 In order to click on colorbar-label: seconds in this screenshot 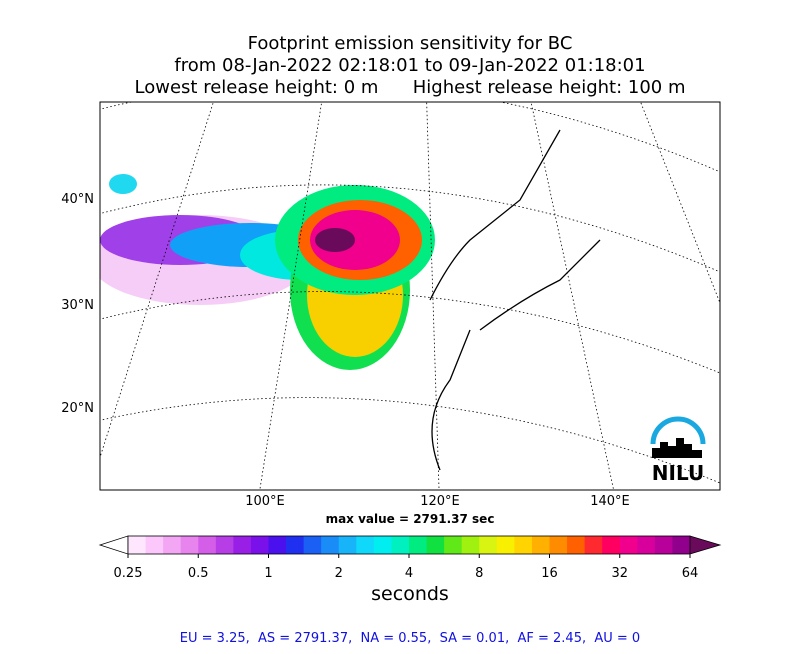, I will do `click(410, 594)`.